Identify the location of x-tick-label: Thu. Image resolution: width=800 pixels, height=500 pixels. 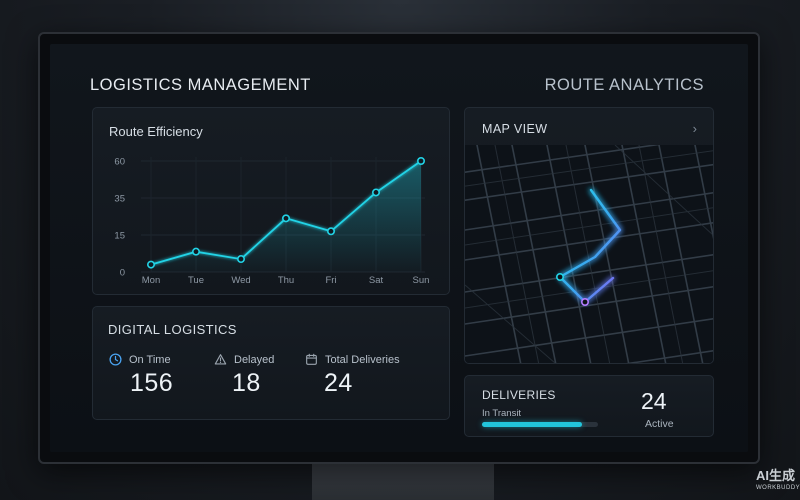
(286, 280).